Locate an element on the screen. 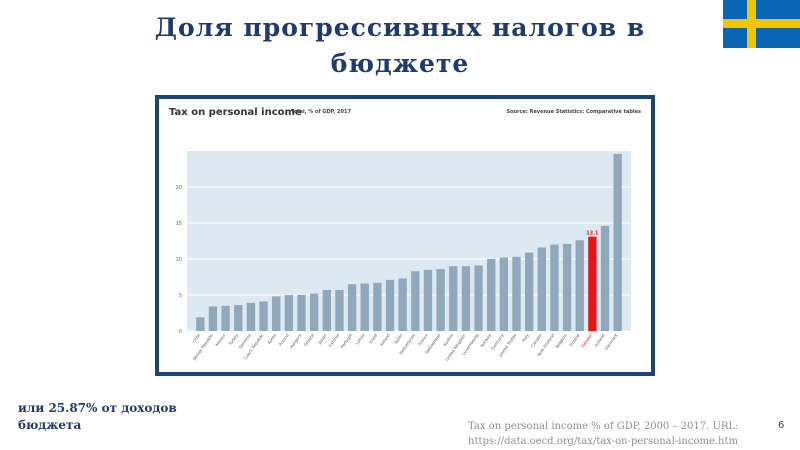  bar-united-kingdom is located at coordinates (466, 298).